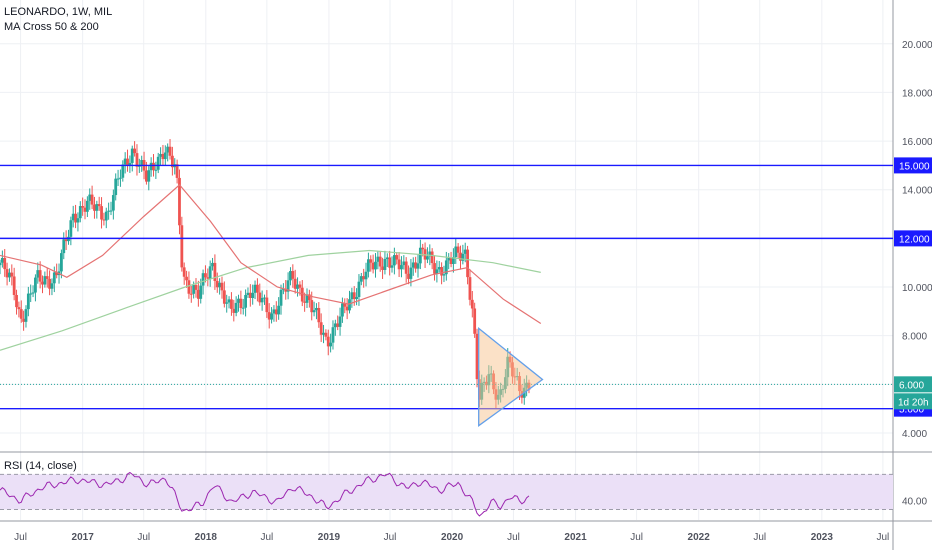  I want to click on time-tick-label: 2017, so click(83, 537).